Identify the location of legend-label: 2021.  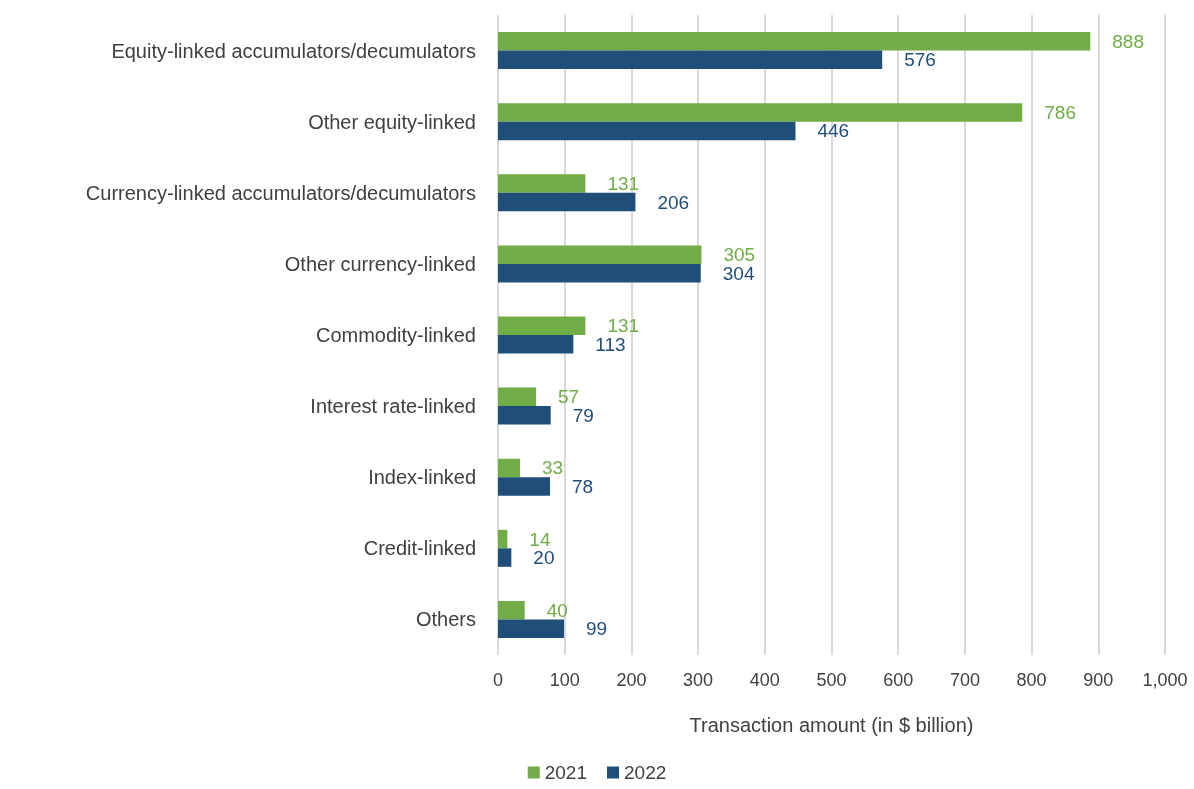
(566, 772).